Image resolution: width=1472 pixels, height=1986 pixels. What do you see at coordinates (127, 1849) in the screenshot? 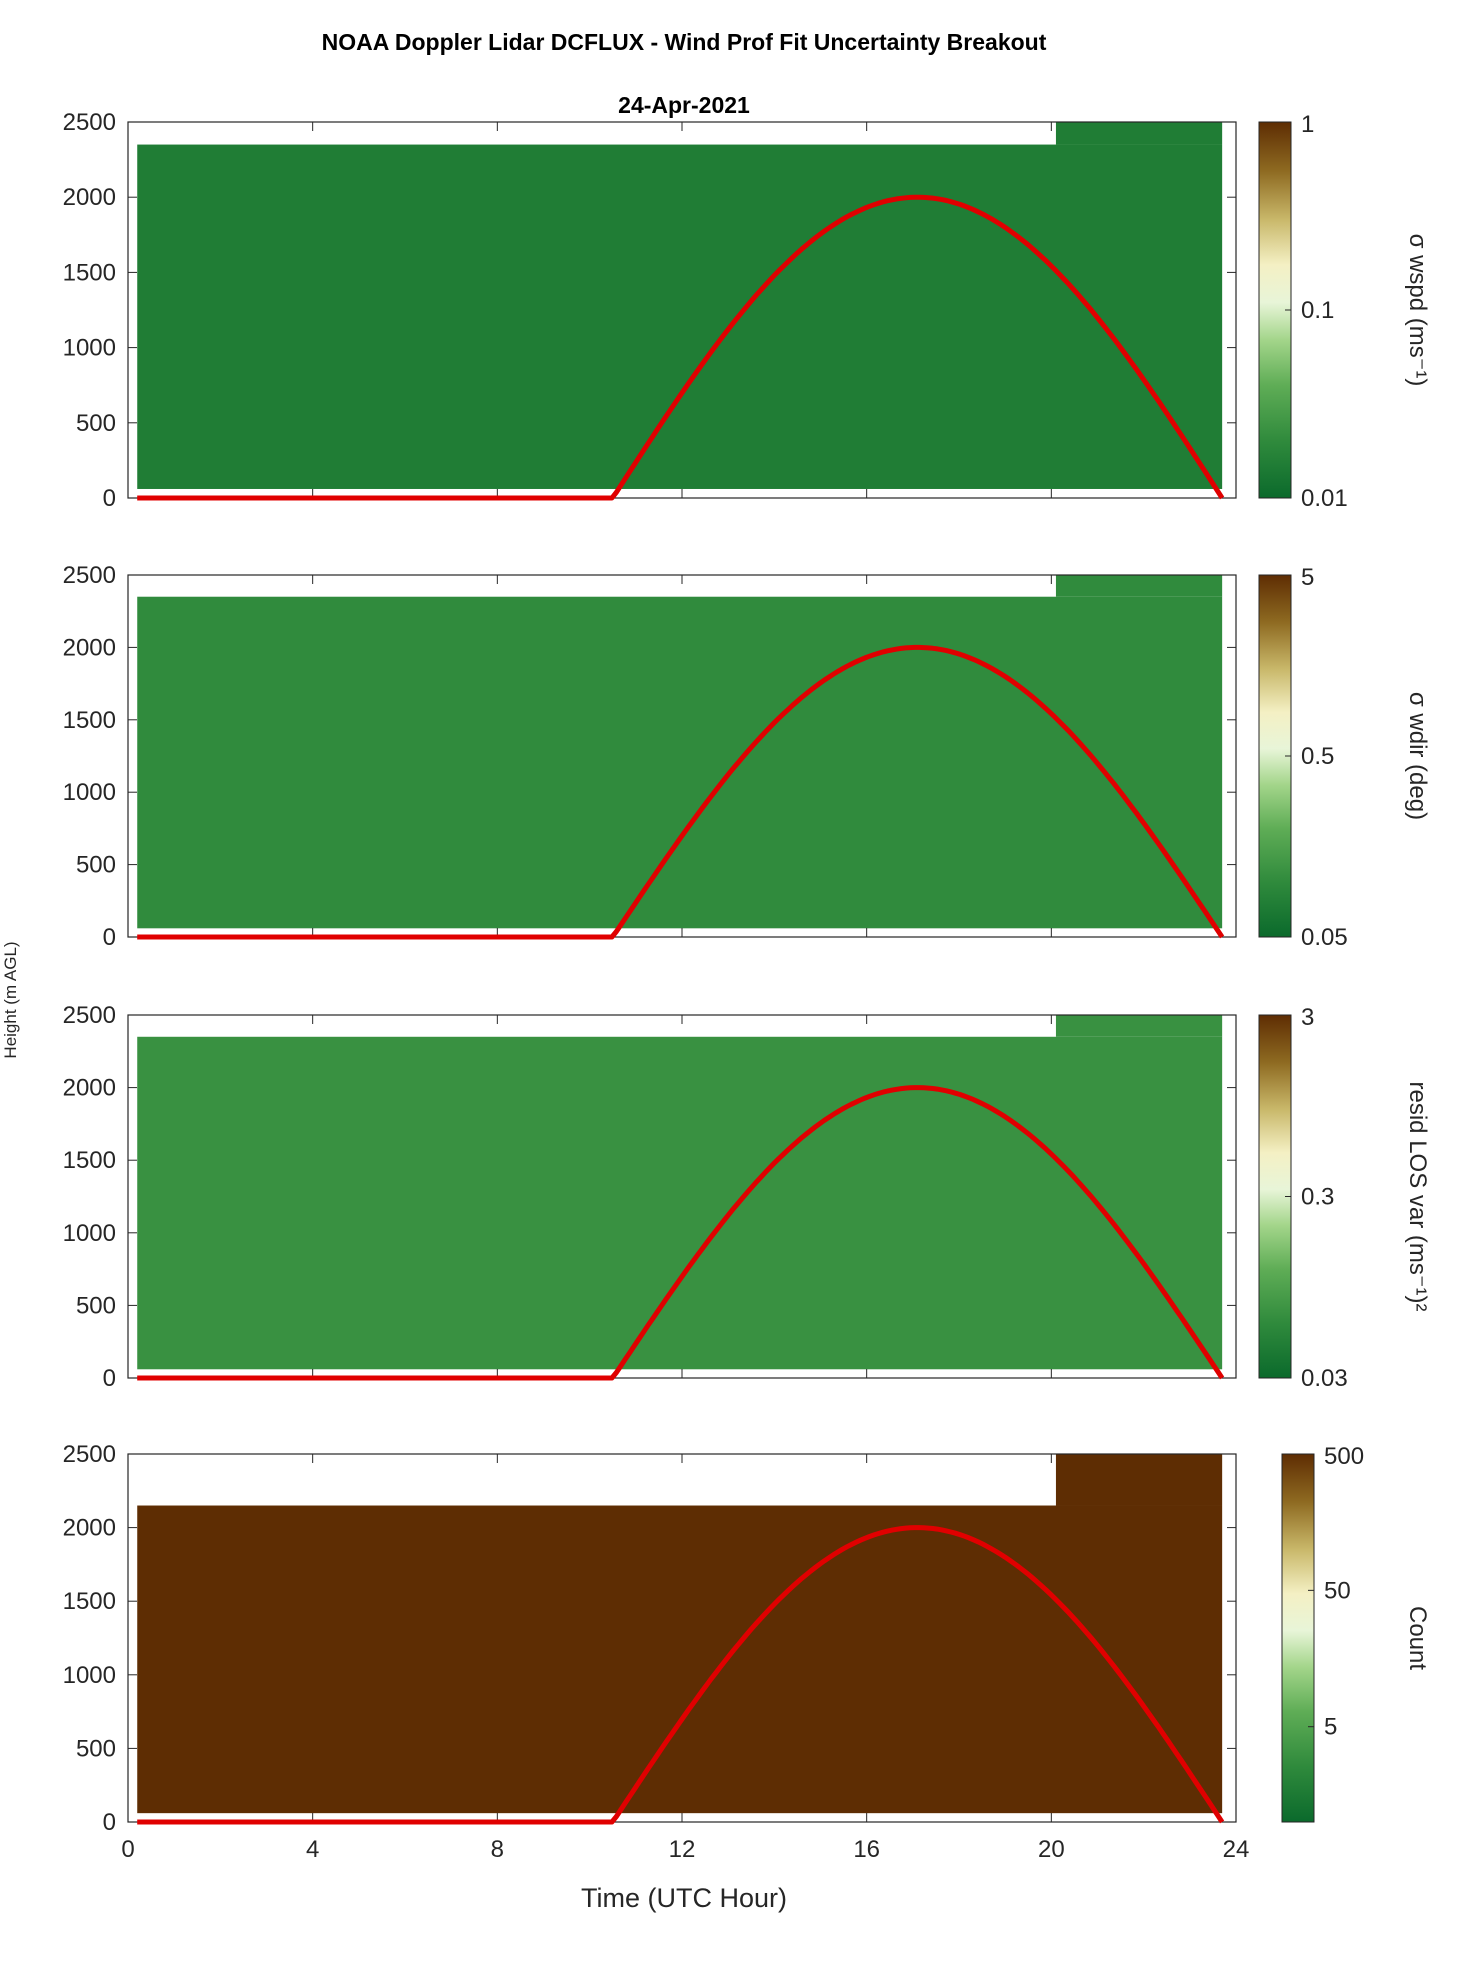
I see `x-tick-label: 0` at bounding box center [127, 1849].